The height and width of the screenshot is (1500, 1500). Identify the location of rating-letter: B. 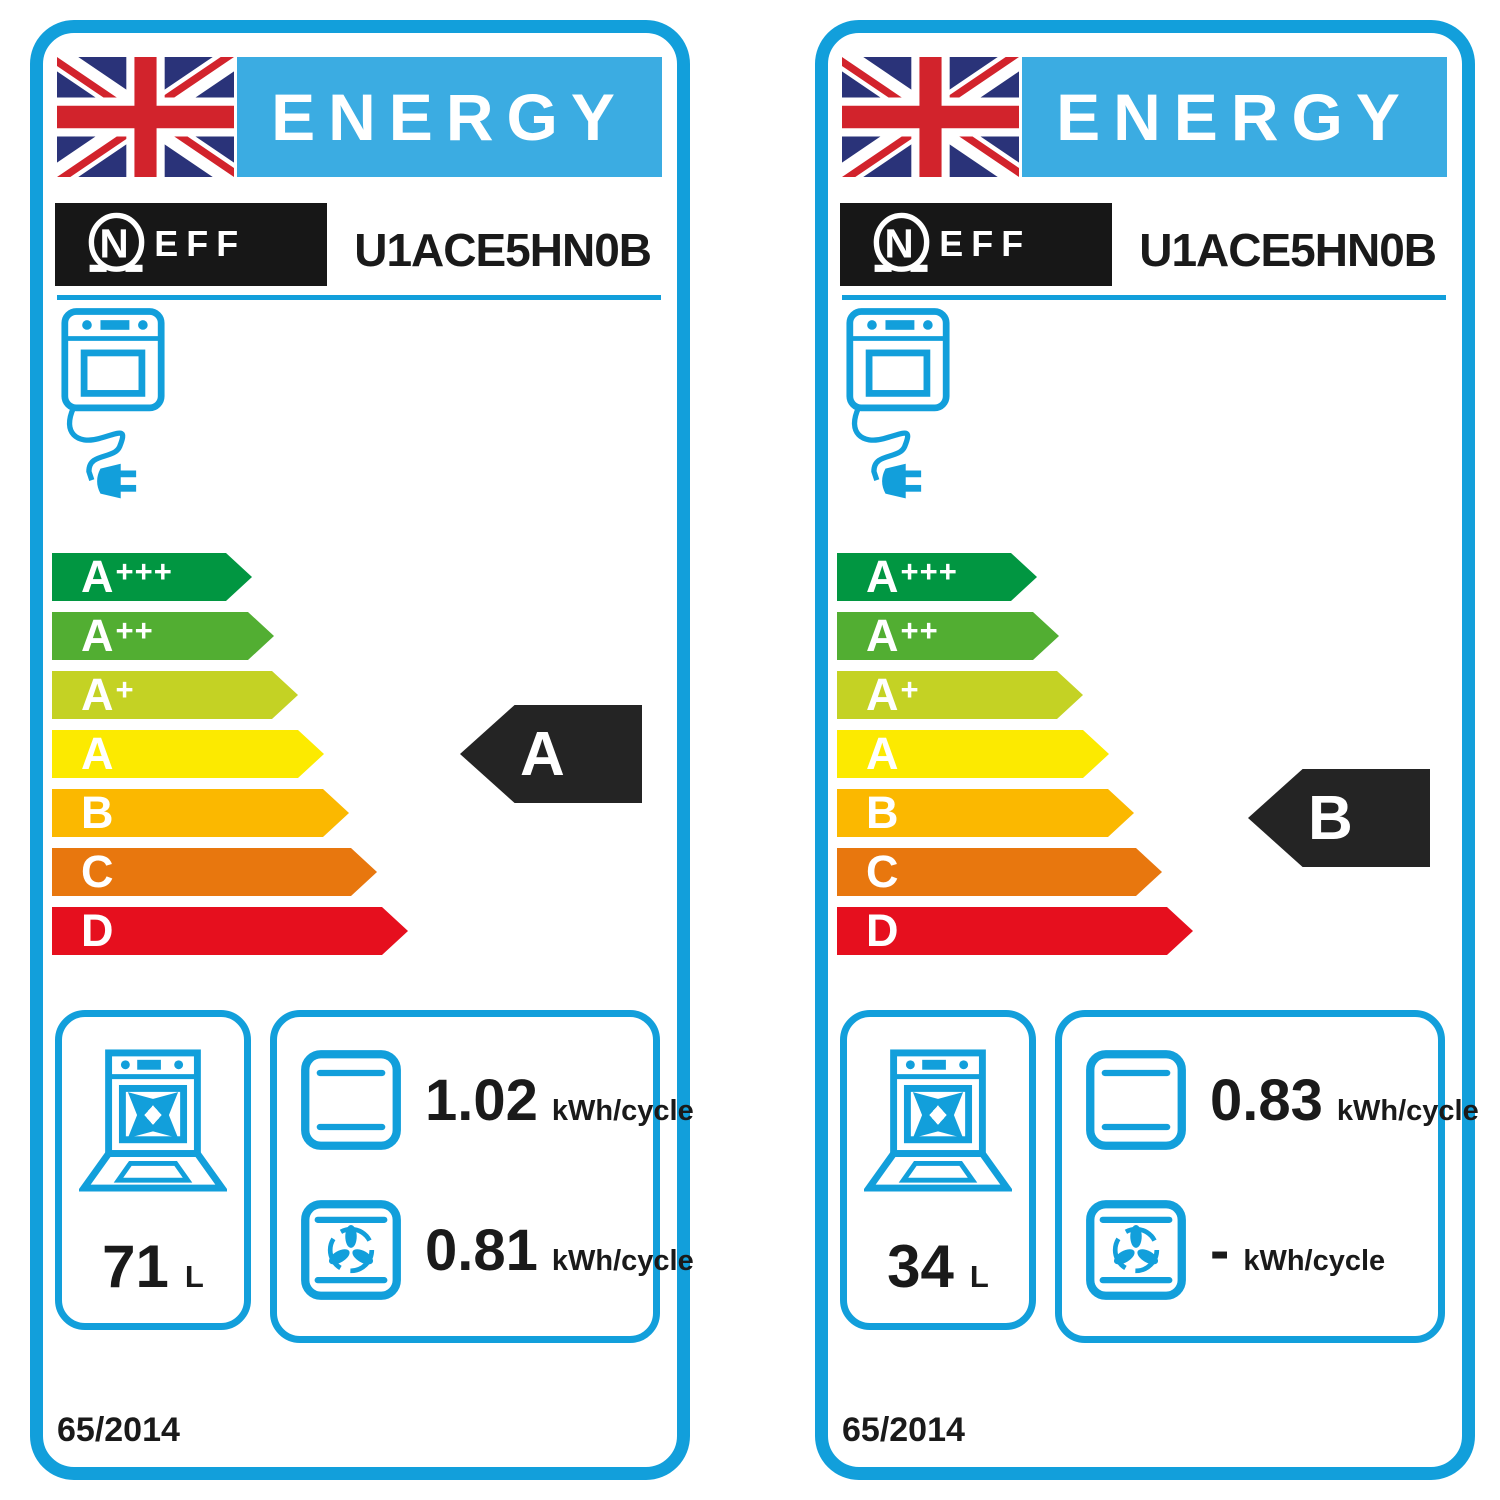
(1330, 818).